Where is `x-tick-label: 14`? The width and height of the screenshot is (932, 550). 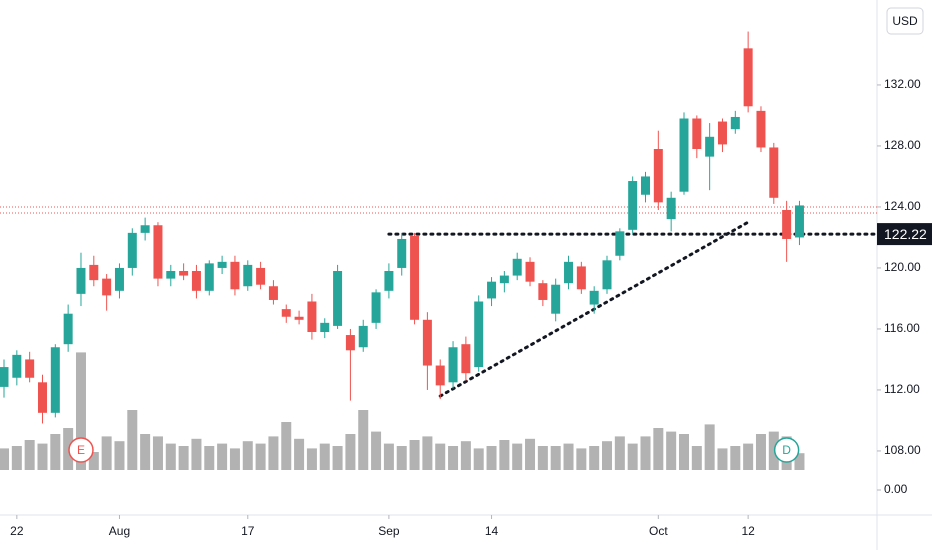
x-tick-label: 14 is located at coordinates (492, 531).